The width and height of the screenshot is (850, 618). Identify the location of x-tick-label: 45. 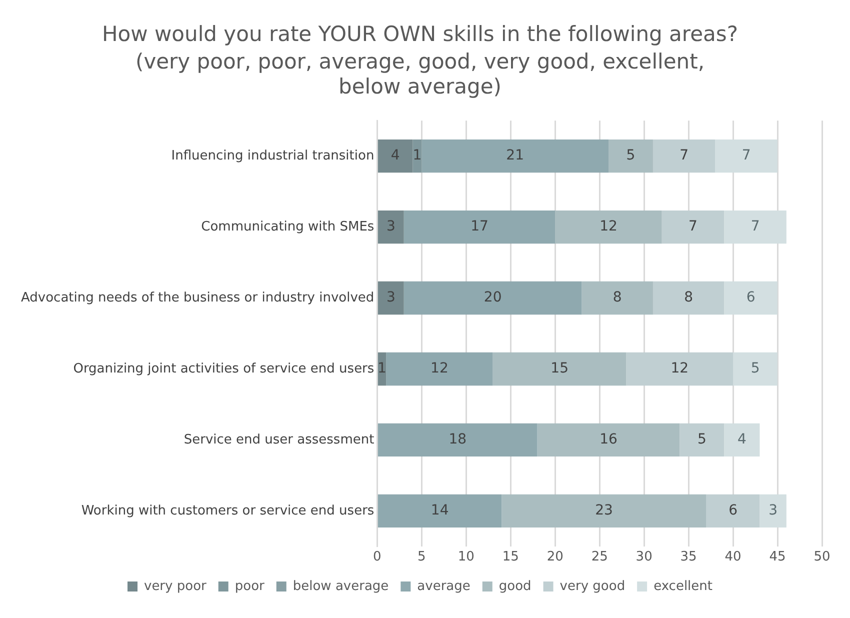
(777, 557).